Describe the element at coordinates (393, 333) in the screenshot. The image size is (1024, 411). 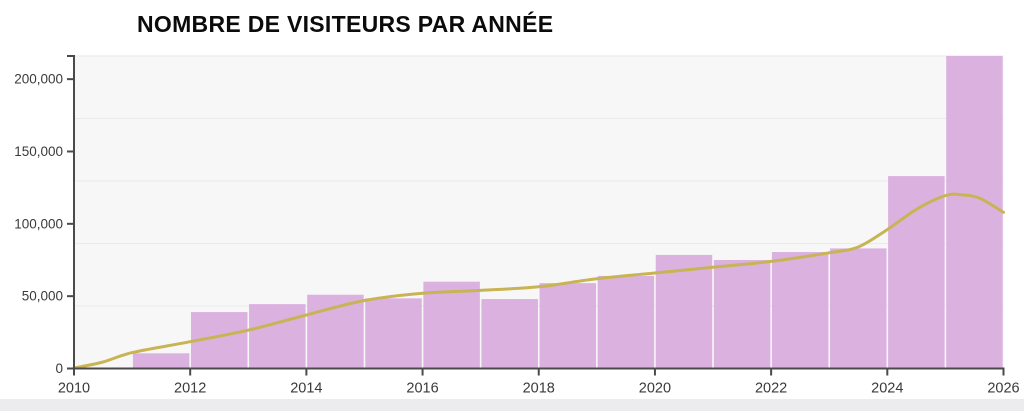
I see `bar-2015` at that location.